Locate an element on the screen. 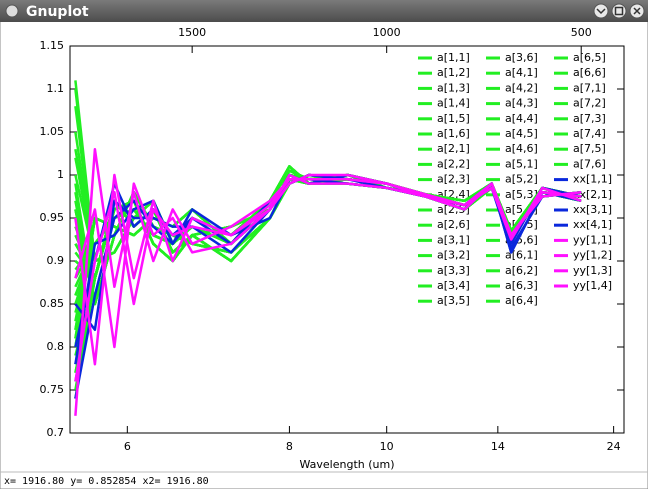 Image resolution: width=648 pixels, height=489 pixels. legend-label: a[3,6] is located at coordinates (521, 57).